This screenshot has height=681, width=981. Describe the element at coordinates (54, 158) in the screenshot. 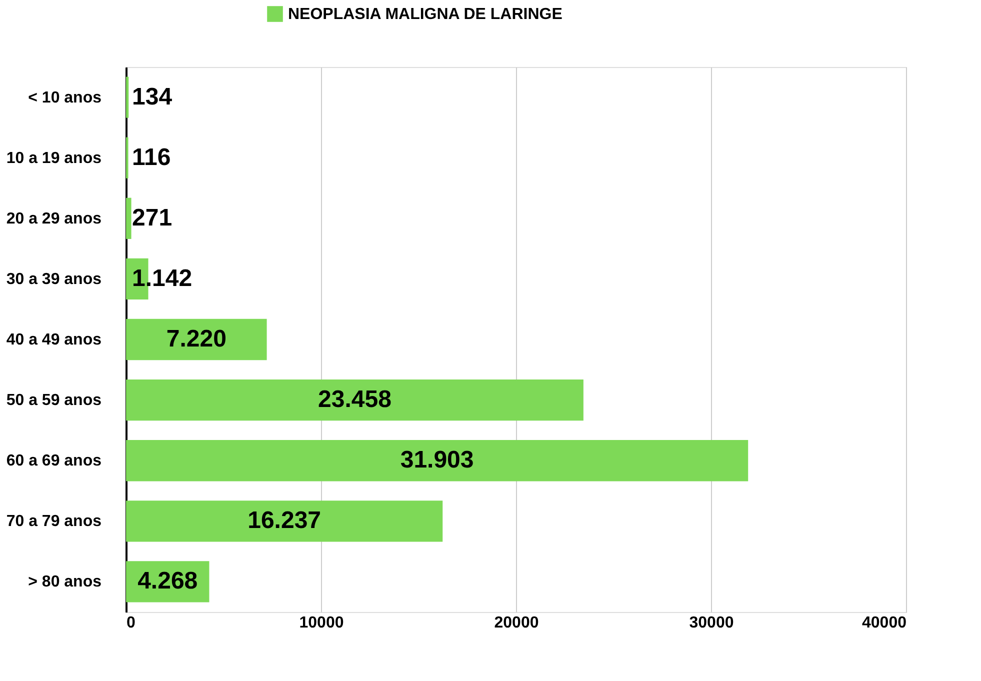

I see `y-tick-label: 10 a 19 anos` at that location.